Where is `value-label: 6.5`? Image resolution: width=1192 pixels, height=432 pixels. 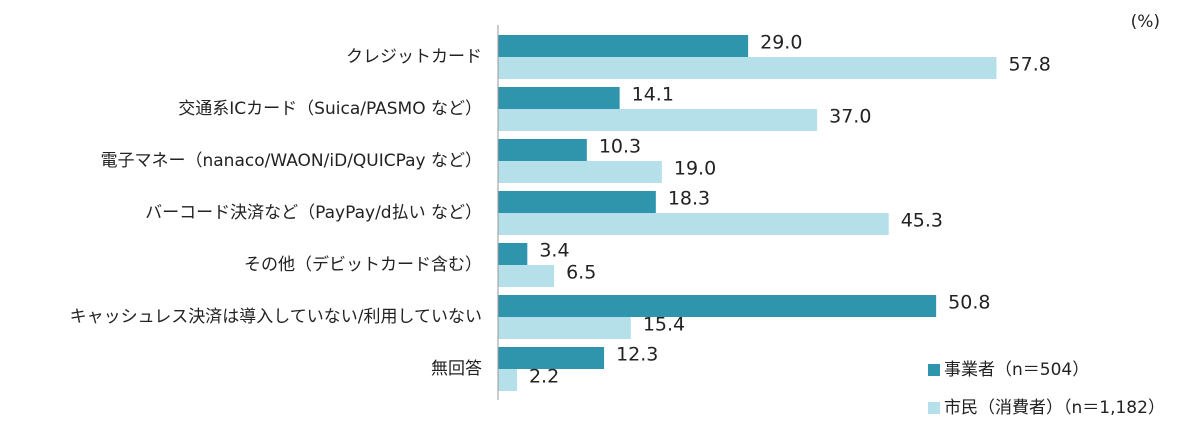
value-label: 6.5 is located at coordinates (581, 273).